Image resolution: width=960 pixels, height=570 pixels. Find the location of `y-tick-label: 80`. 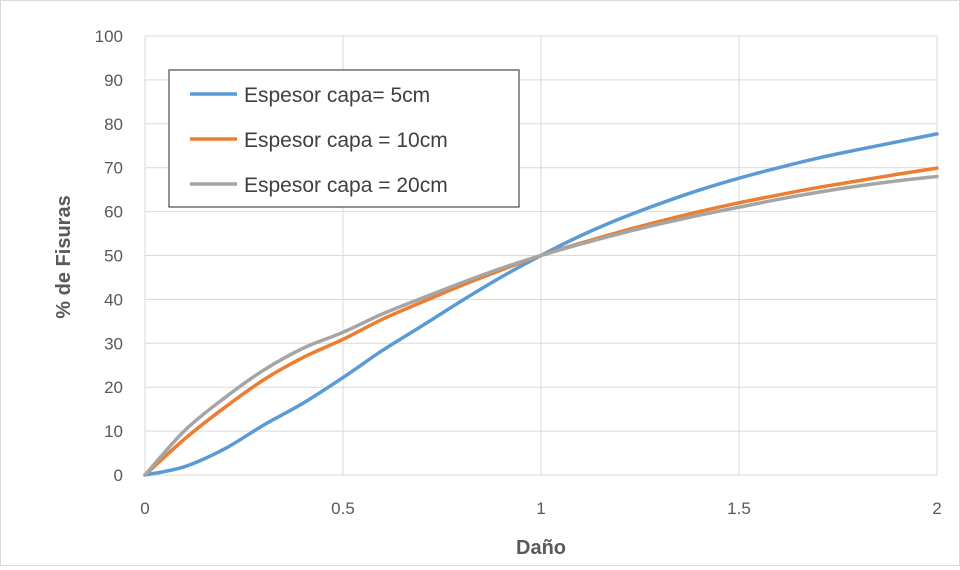

y-tick-label: 80 is located at coordinates (113, 124).